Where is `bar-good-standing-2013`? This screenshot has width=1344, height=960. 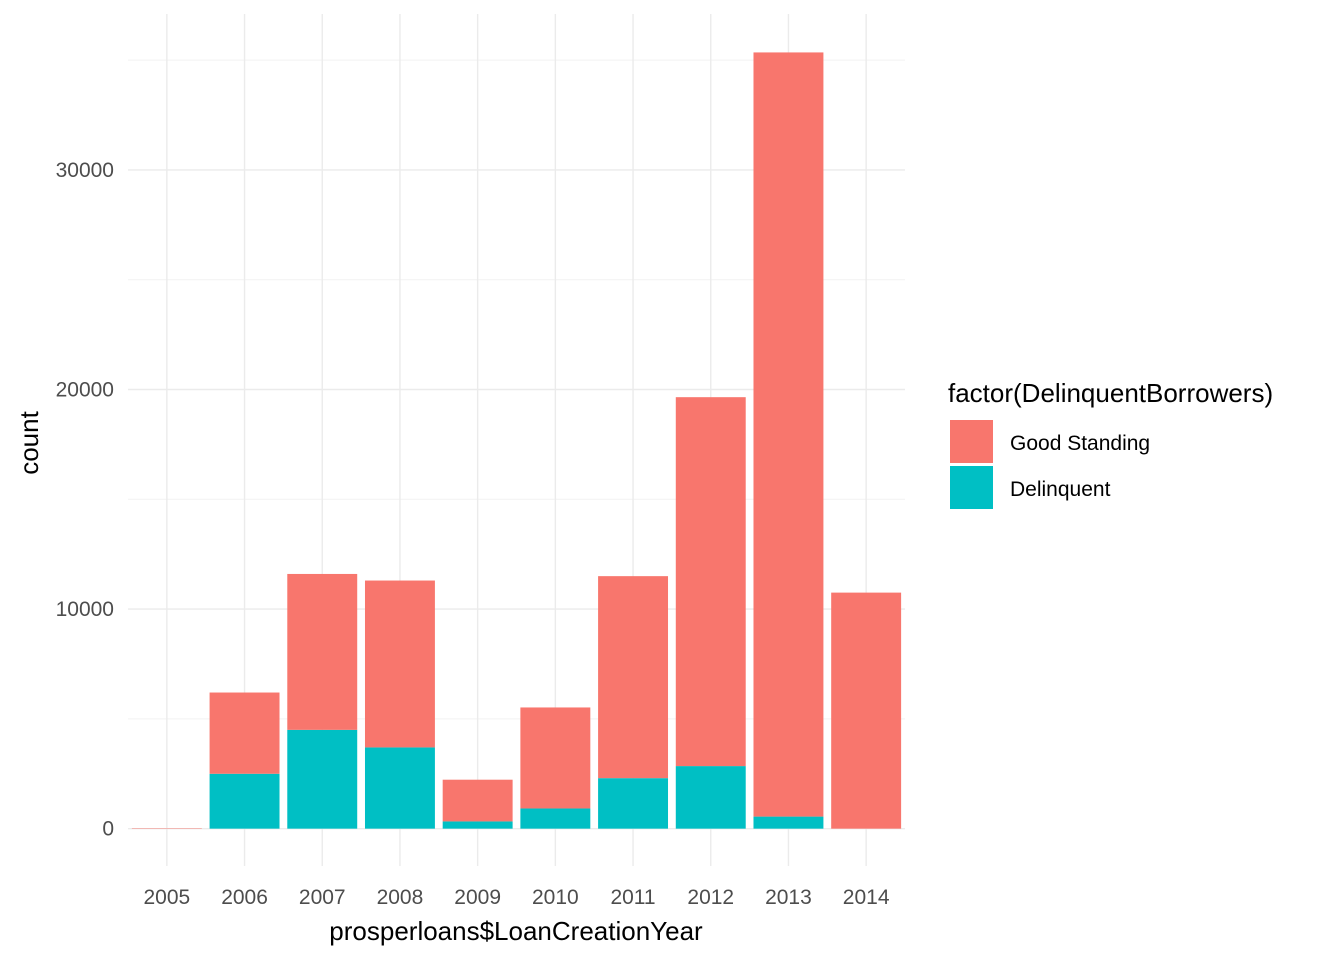
bar-good-standing-2013 is located at coordinates (788, 434).